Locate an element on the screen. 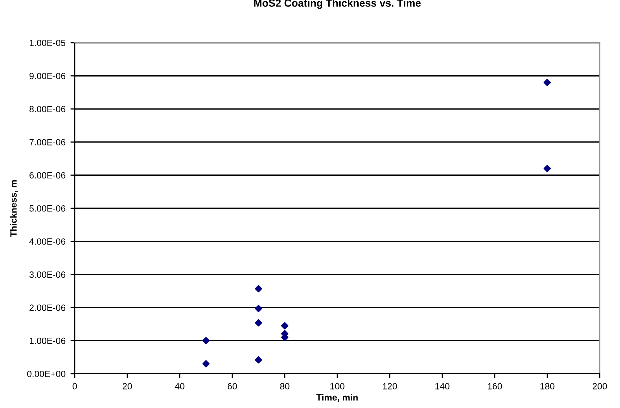 The image size is (620, 408). y-tick-label: 3.00E-06 is located at coordinates (48, 275).